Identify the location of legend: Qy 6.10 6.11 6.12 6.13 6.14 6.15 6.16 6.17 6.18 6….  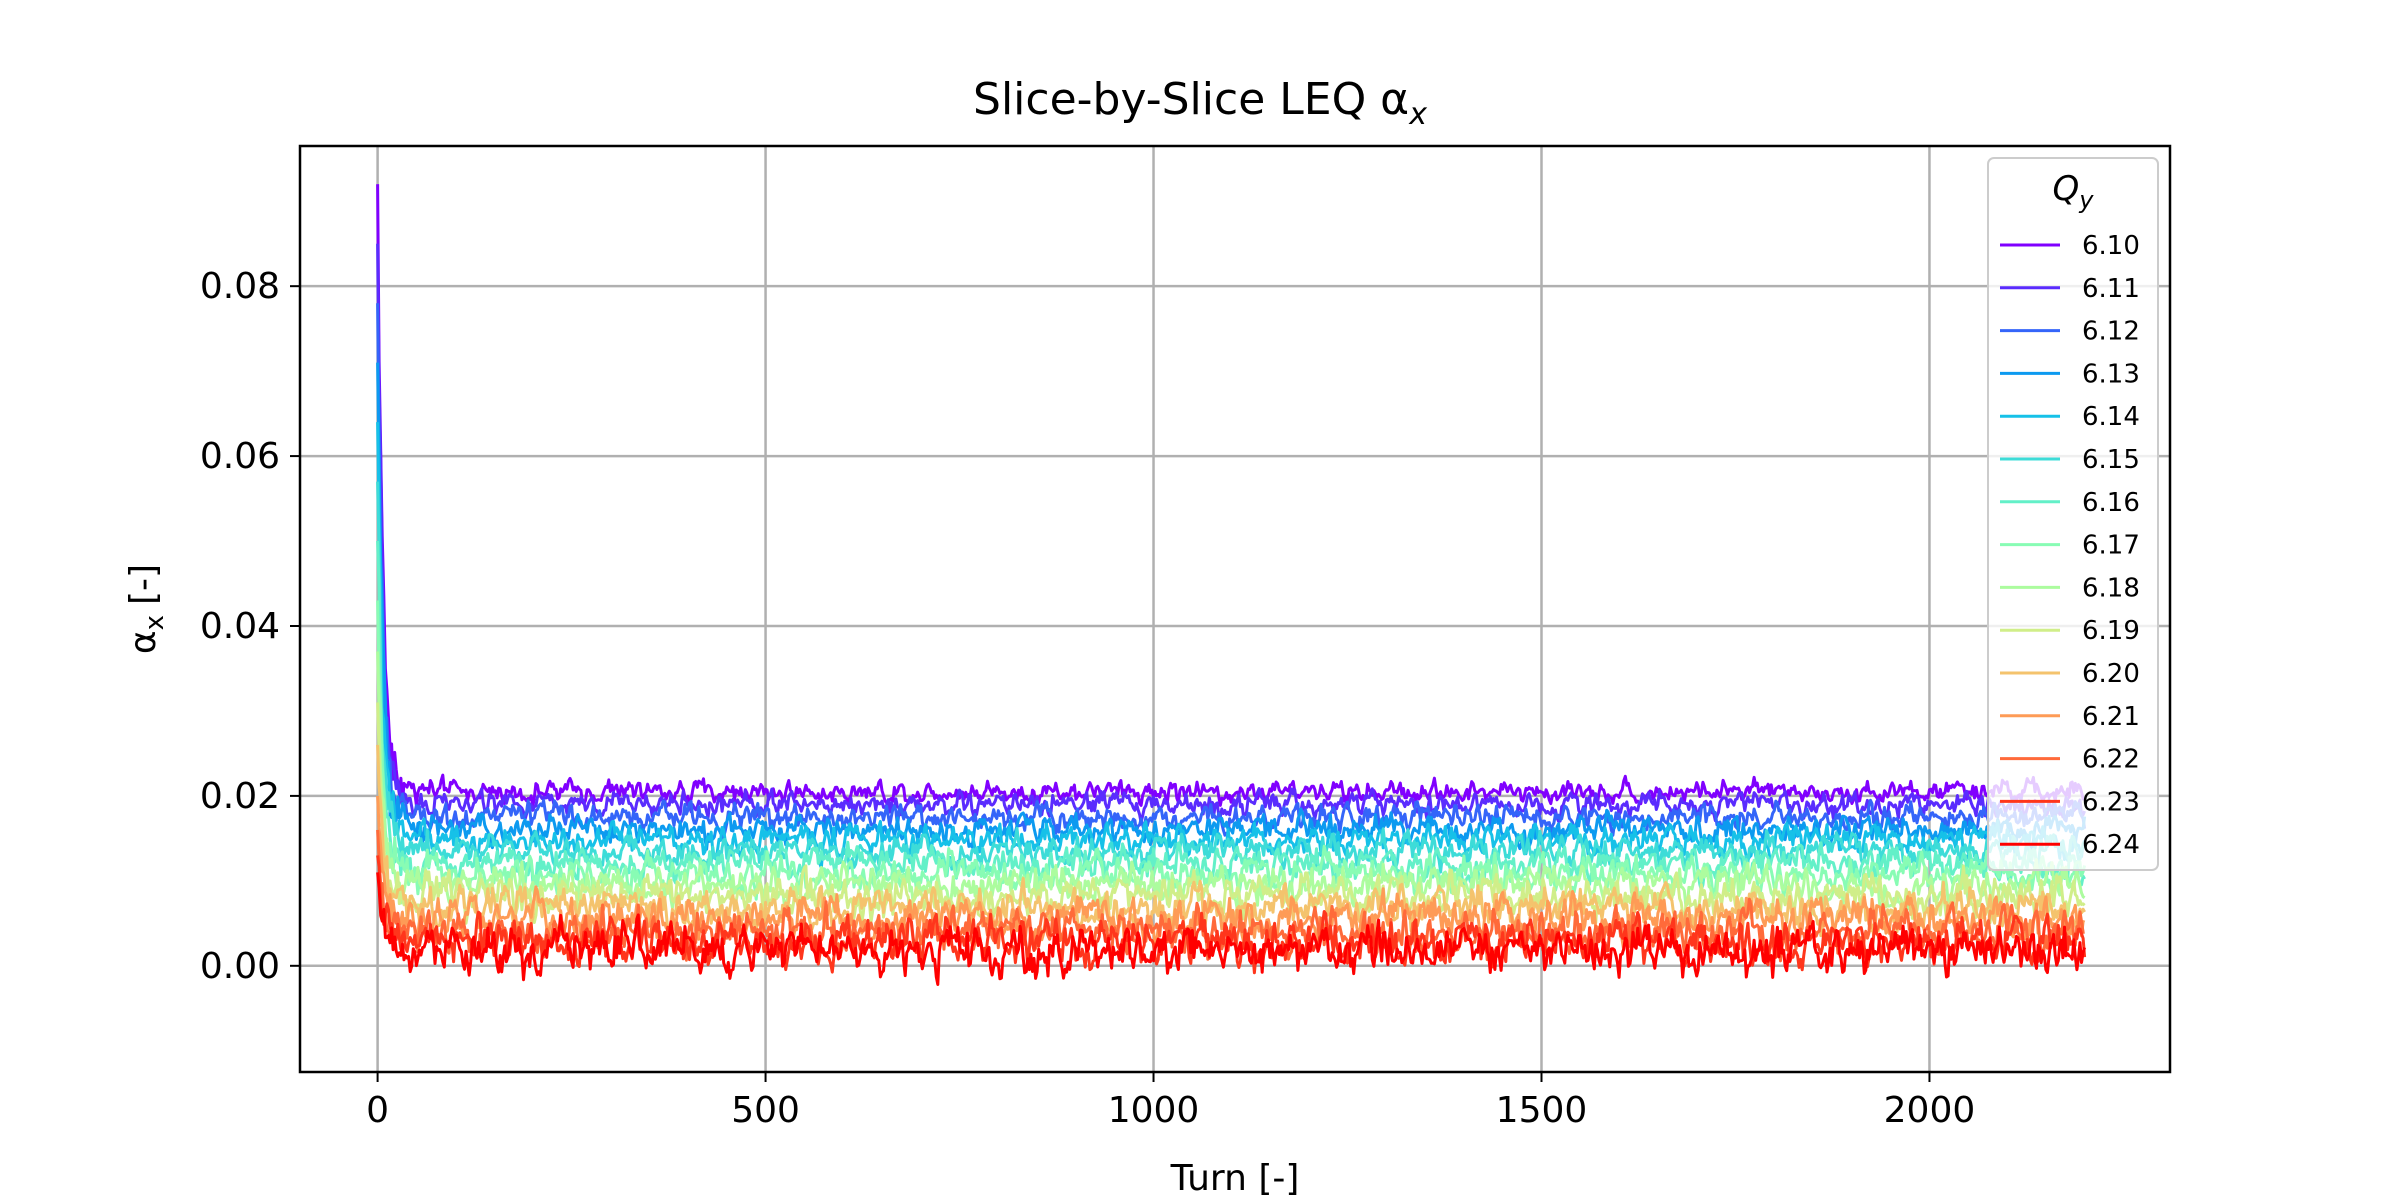
(2073, 514).